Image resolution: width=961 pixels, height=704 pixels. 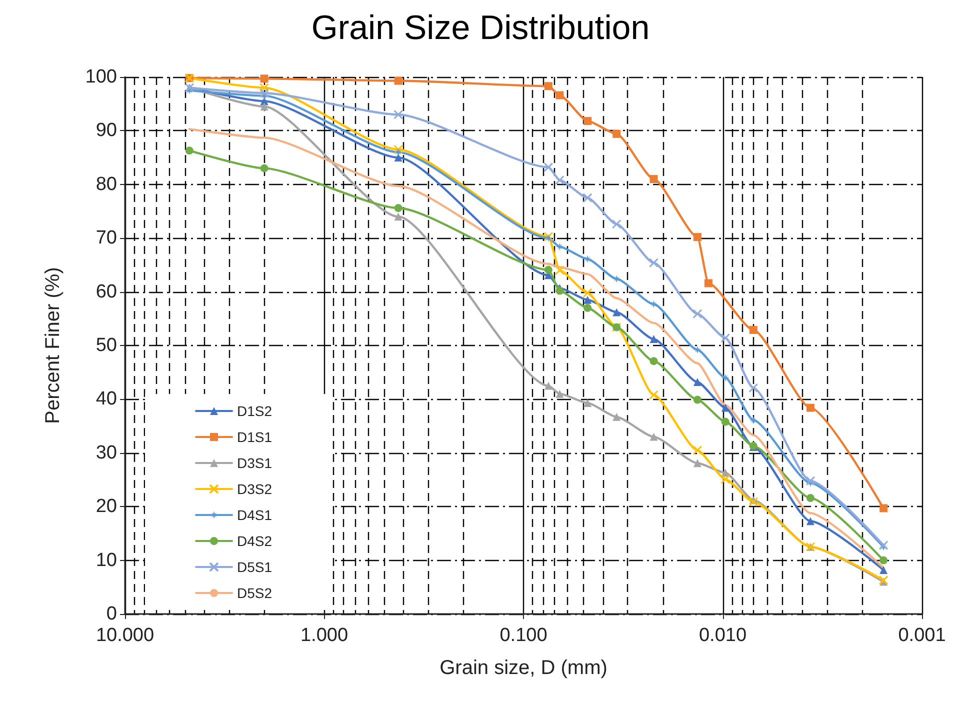 What do you see at coordinates (254, 463) in the screenshot?
I see `legend-label: D3S1` at bounding box center [254, 463].